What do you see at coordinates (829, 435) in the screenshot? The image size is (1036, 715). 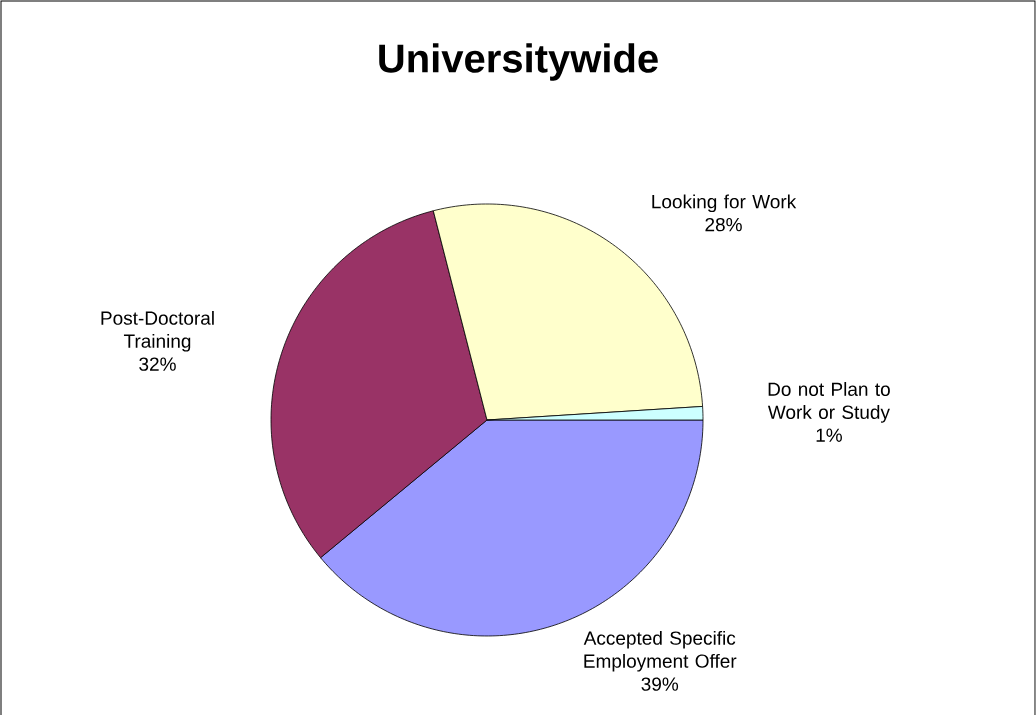 I see `data-label: 1%` at bounding box center [829, 435].